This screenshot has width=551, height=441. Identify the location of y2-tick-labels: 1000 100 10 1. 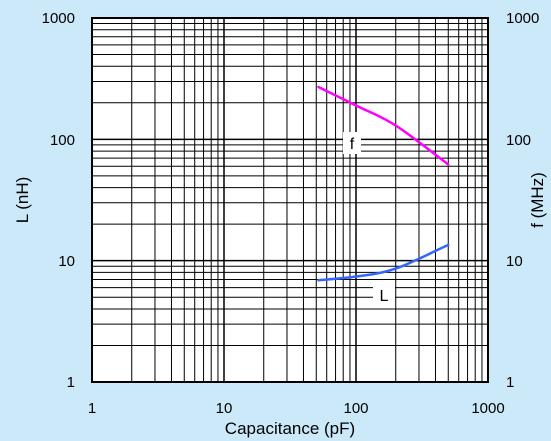
(522, 200).